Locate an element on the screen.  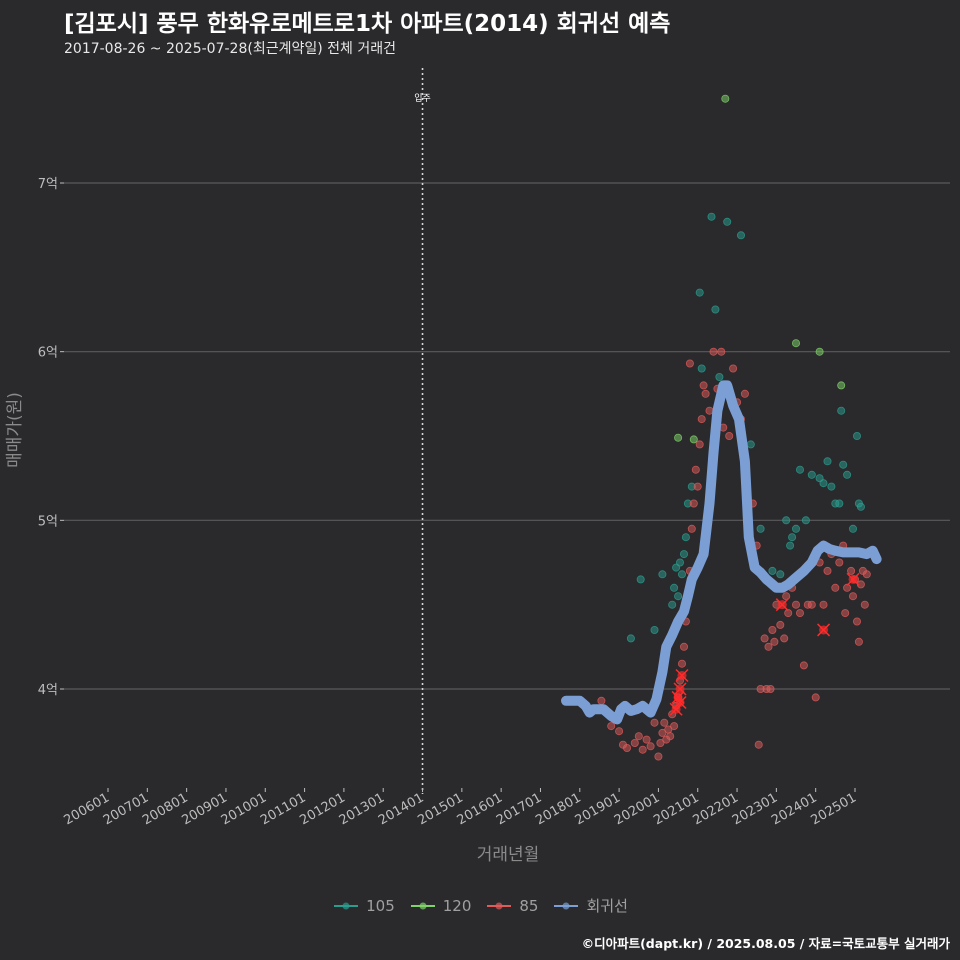
chart-subtitle: 2017-08-26 ~ 2025-07-28(최근계약일) 전체 거래건 is located at coordinates (230, 49).